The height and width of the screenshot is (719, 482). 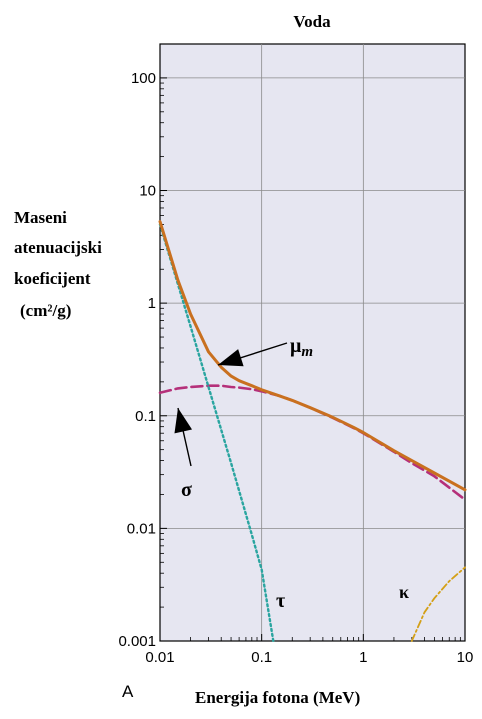 I want to click on series-line-tau, so click(x=216, y=433).